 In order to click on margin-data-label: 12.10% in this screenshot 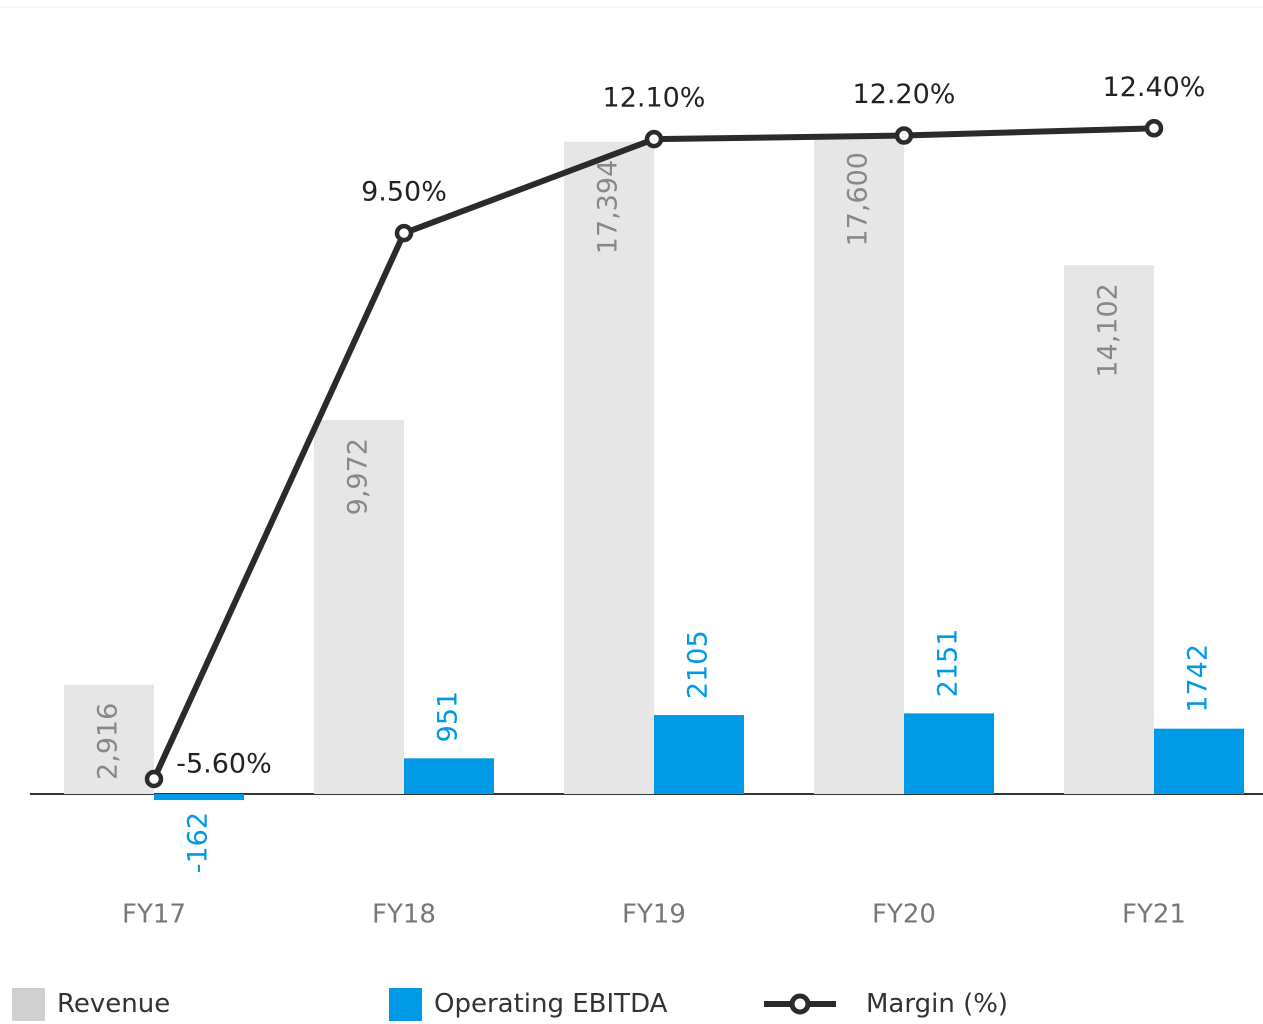, I will do `click(654, 98)`.